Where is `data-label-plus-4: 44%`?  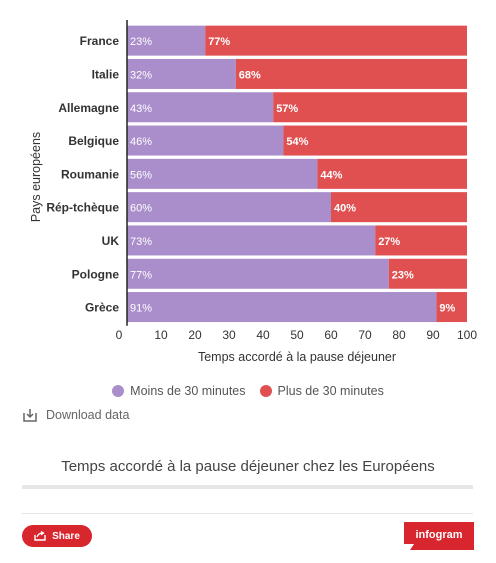 data-label-plus-4: 44% is located at coordinates (331, 175).